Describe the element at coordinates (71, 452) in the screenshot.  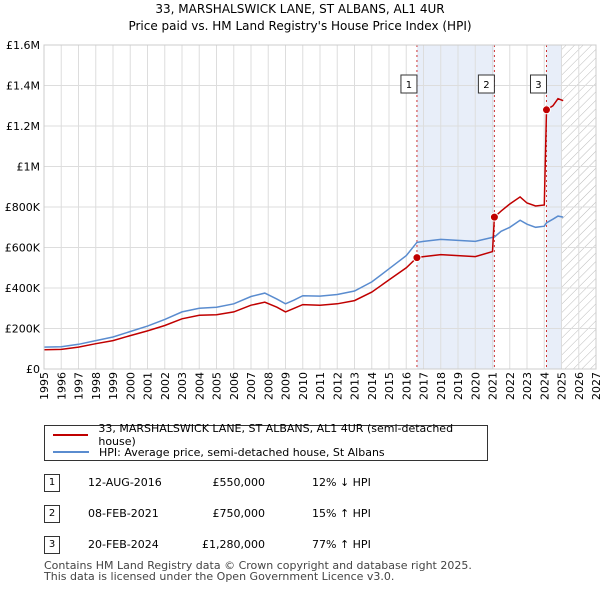
I see `legend-swatch-hpi` at that location.